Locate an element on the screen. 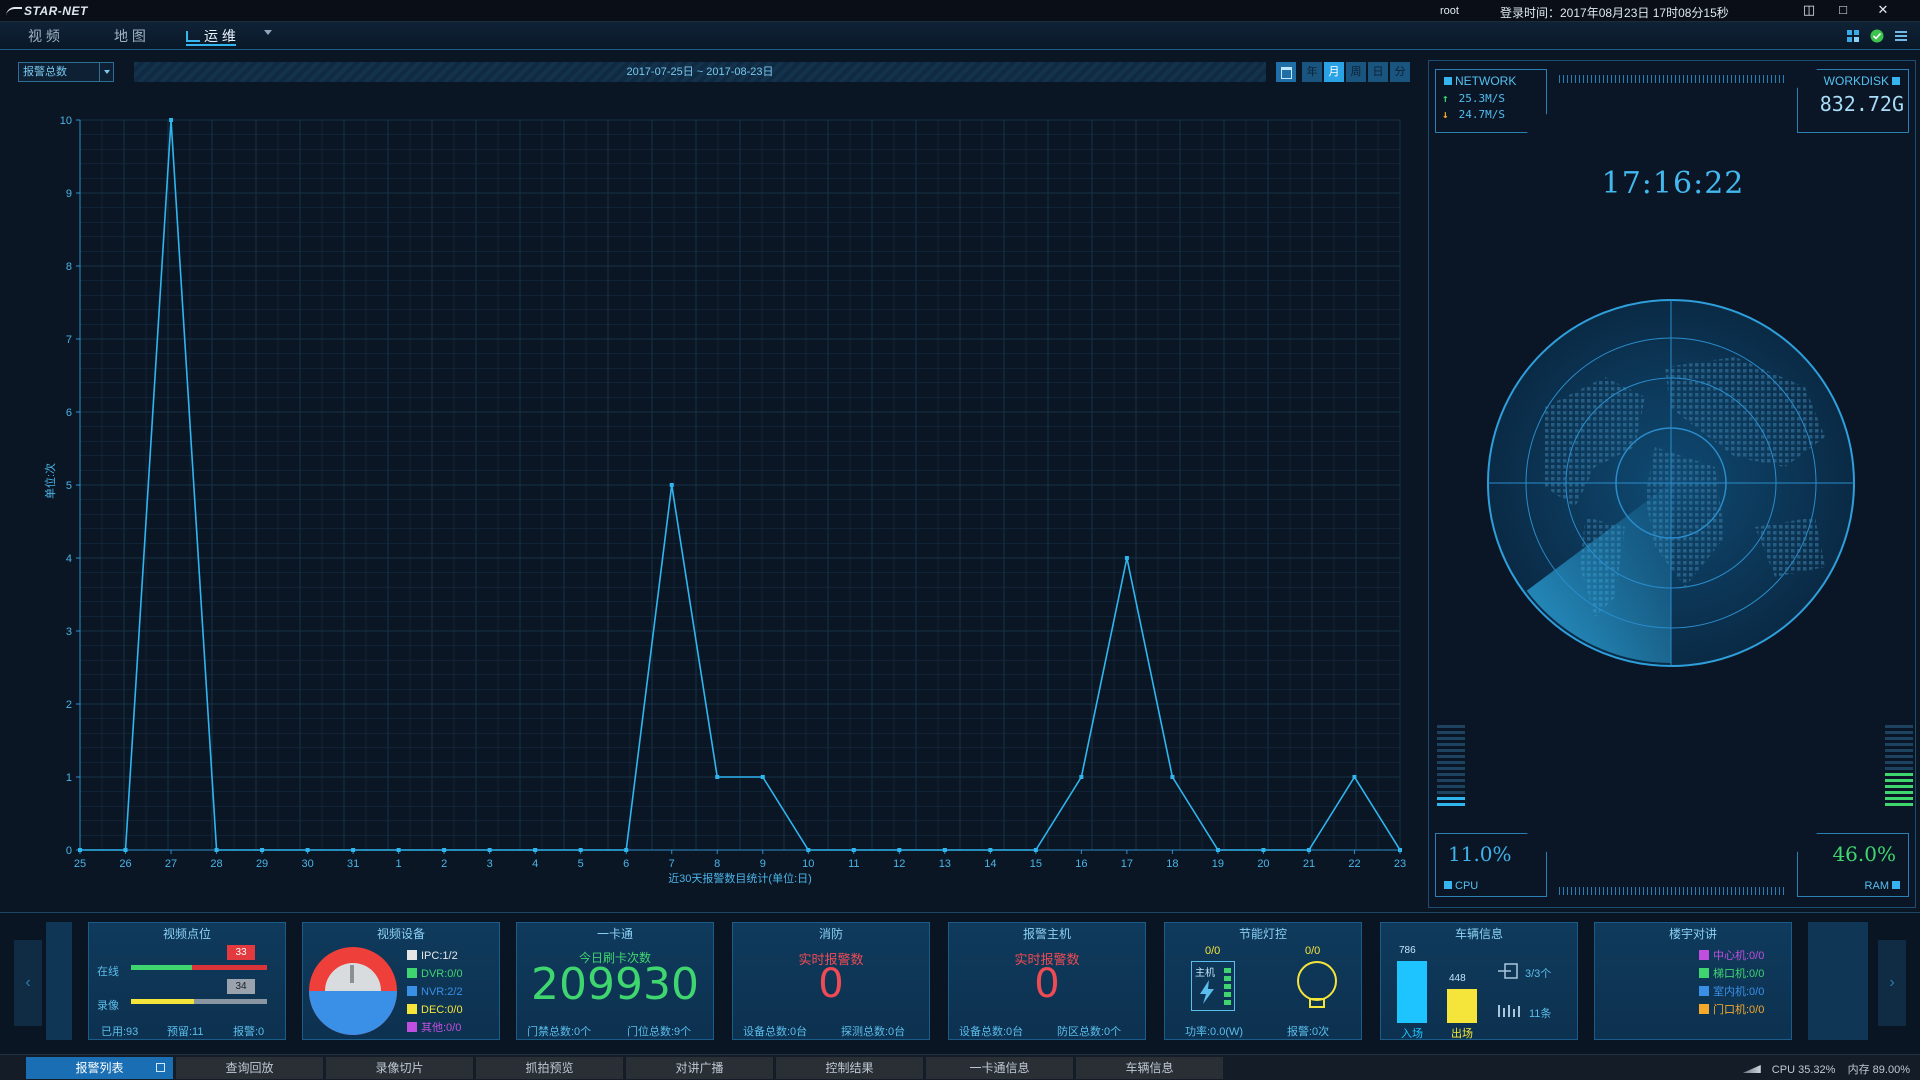  tab-3: 抓拍预览 is located at coordinates (550, 1068).